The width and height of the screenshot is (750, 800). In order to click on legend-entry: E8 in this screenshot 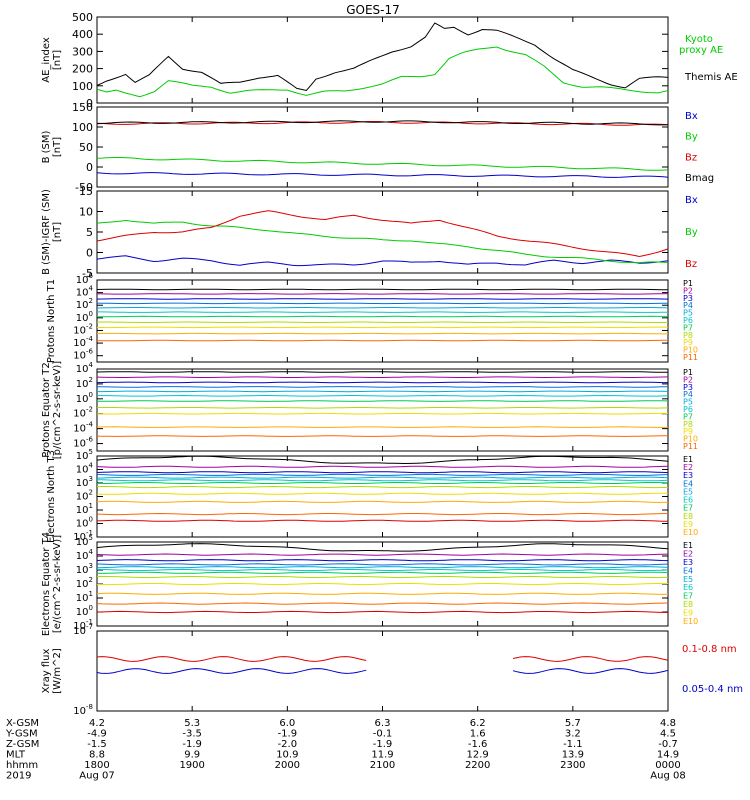, I will do `click(688, 516)`.